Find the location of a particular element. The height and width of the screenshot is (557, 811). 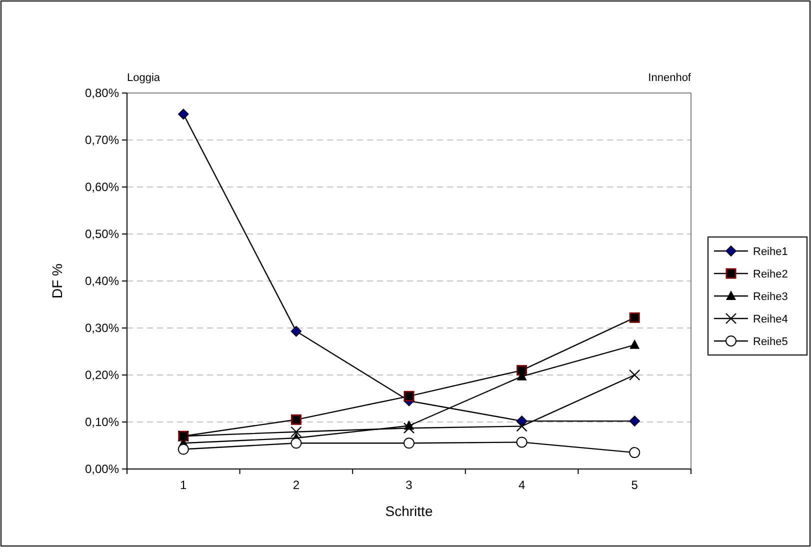

x-axis-title: Schritte is located at coordinates (409, 511).